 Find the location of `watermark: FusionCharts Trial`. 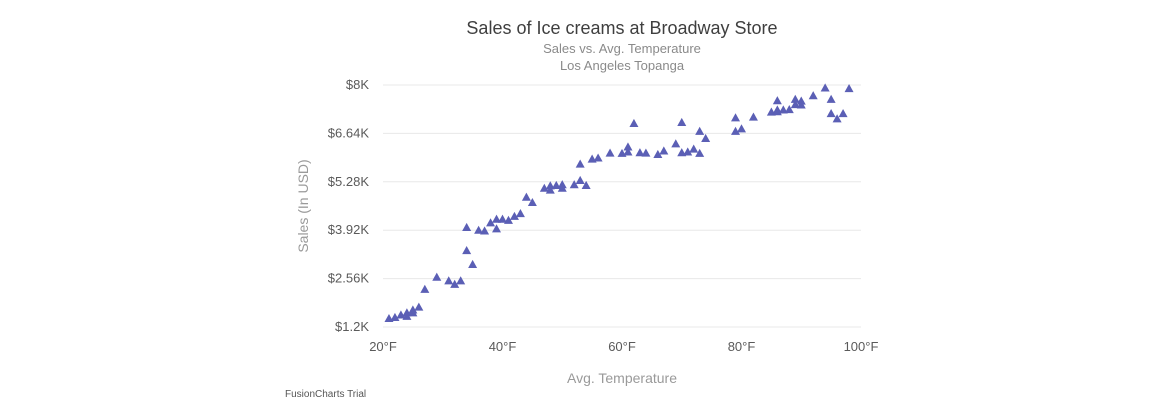

watermark: FusionCharts Trial is located at coordinates (325, 394).